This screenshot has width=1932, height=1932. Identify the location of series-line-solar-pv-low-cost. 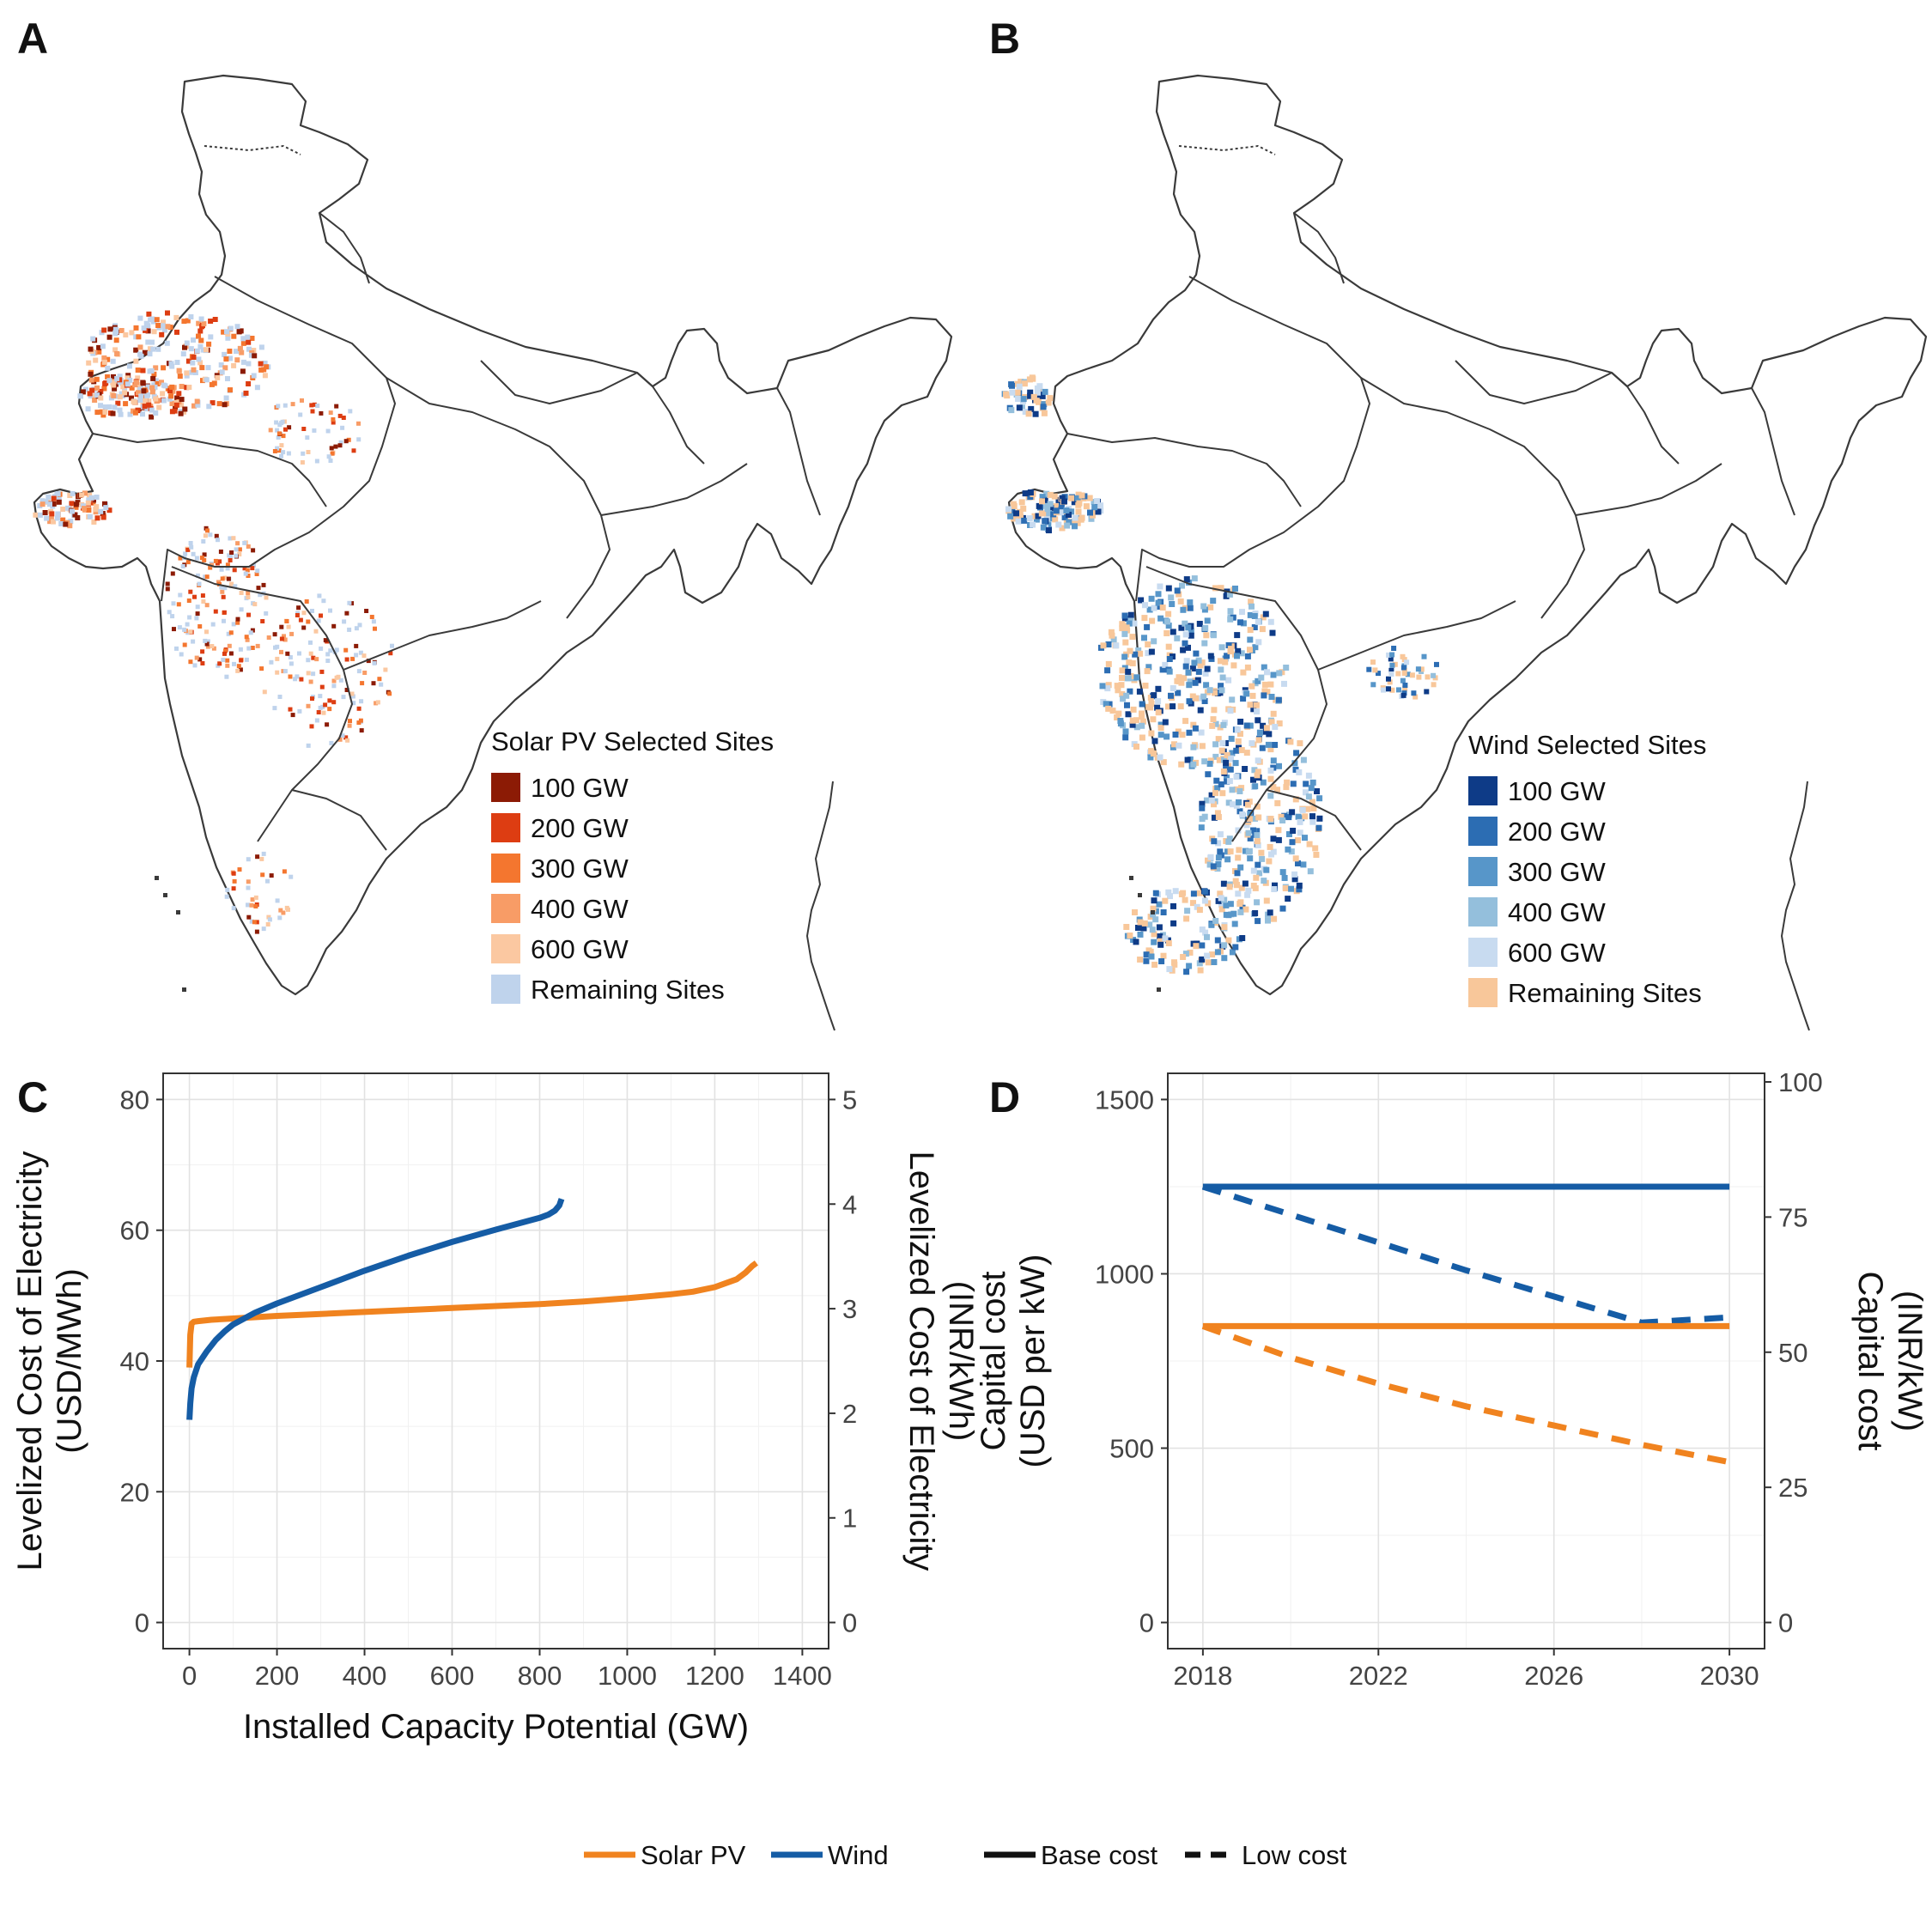
(1466, 1394).